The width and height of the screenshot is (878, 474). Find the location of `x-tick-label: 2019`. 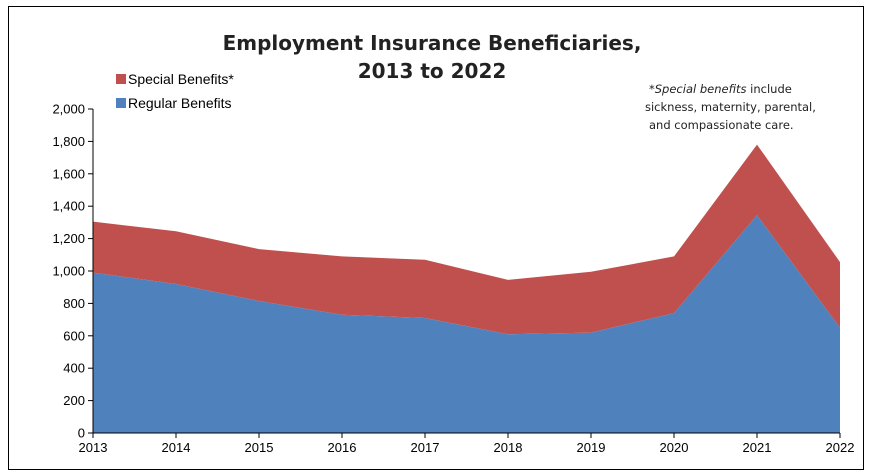

x-tick-label: 2019 is located at coordinates (591, 447).